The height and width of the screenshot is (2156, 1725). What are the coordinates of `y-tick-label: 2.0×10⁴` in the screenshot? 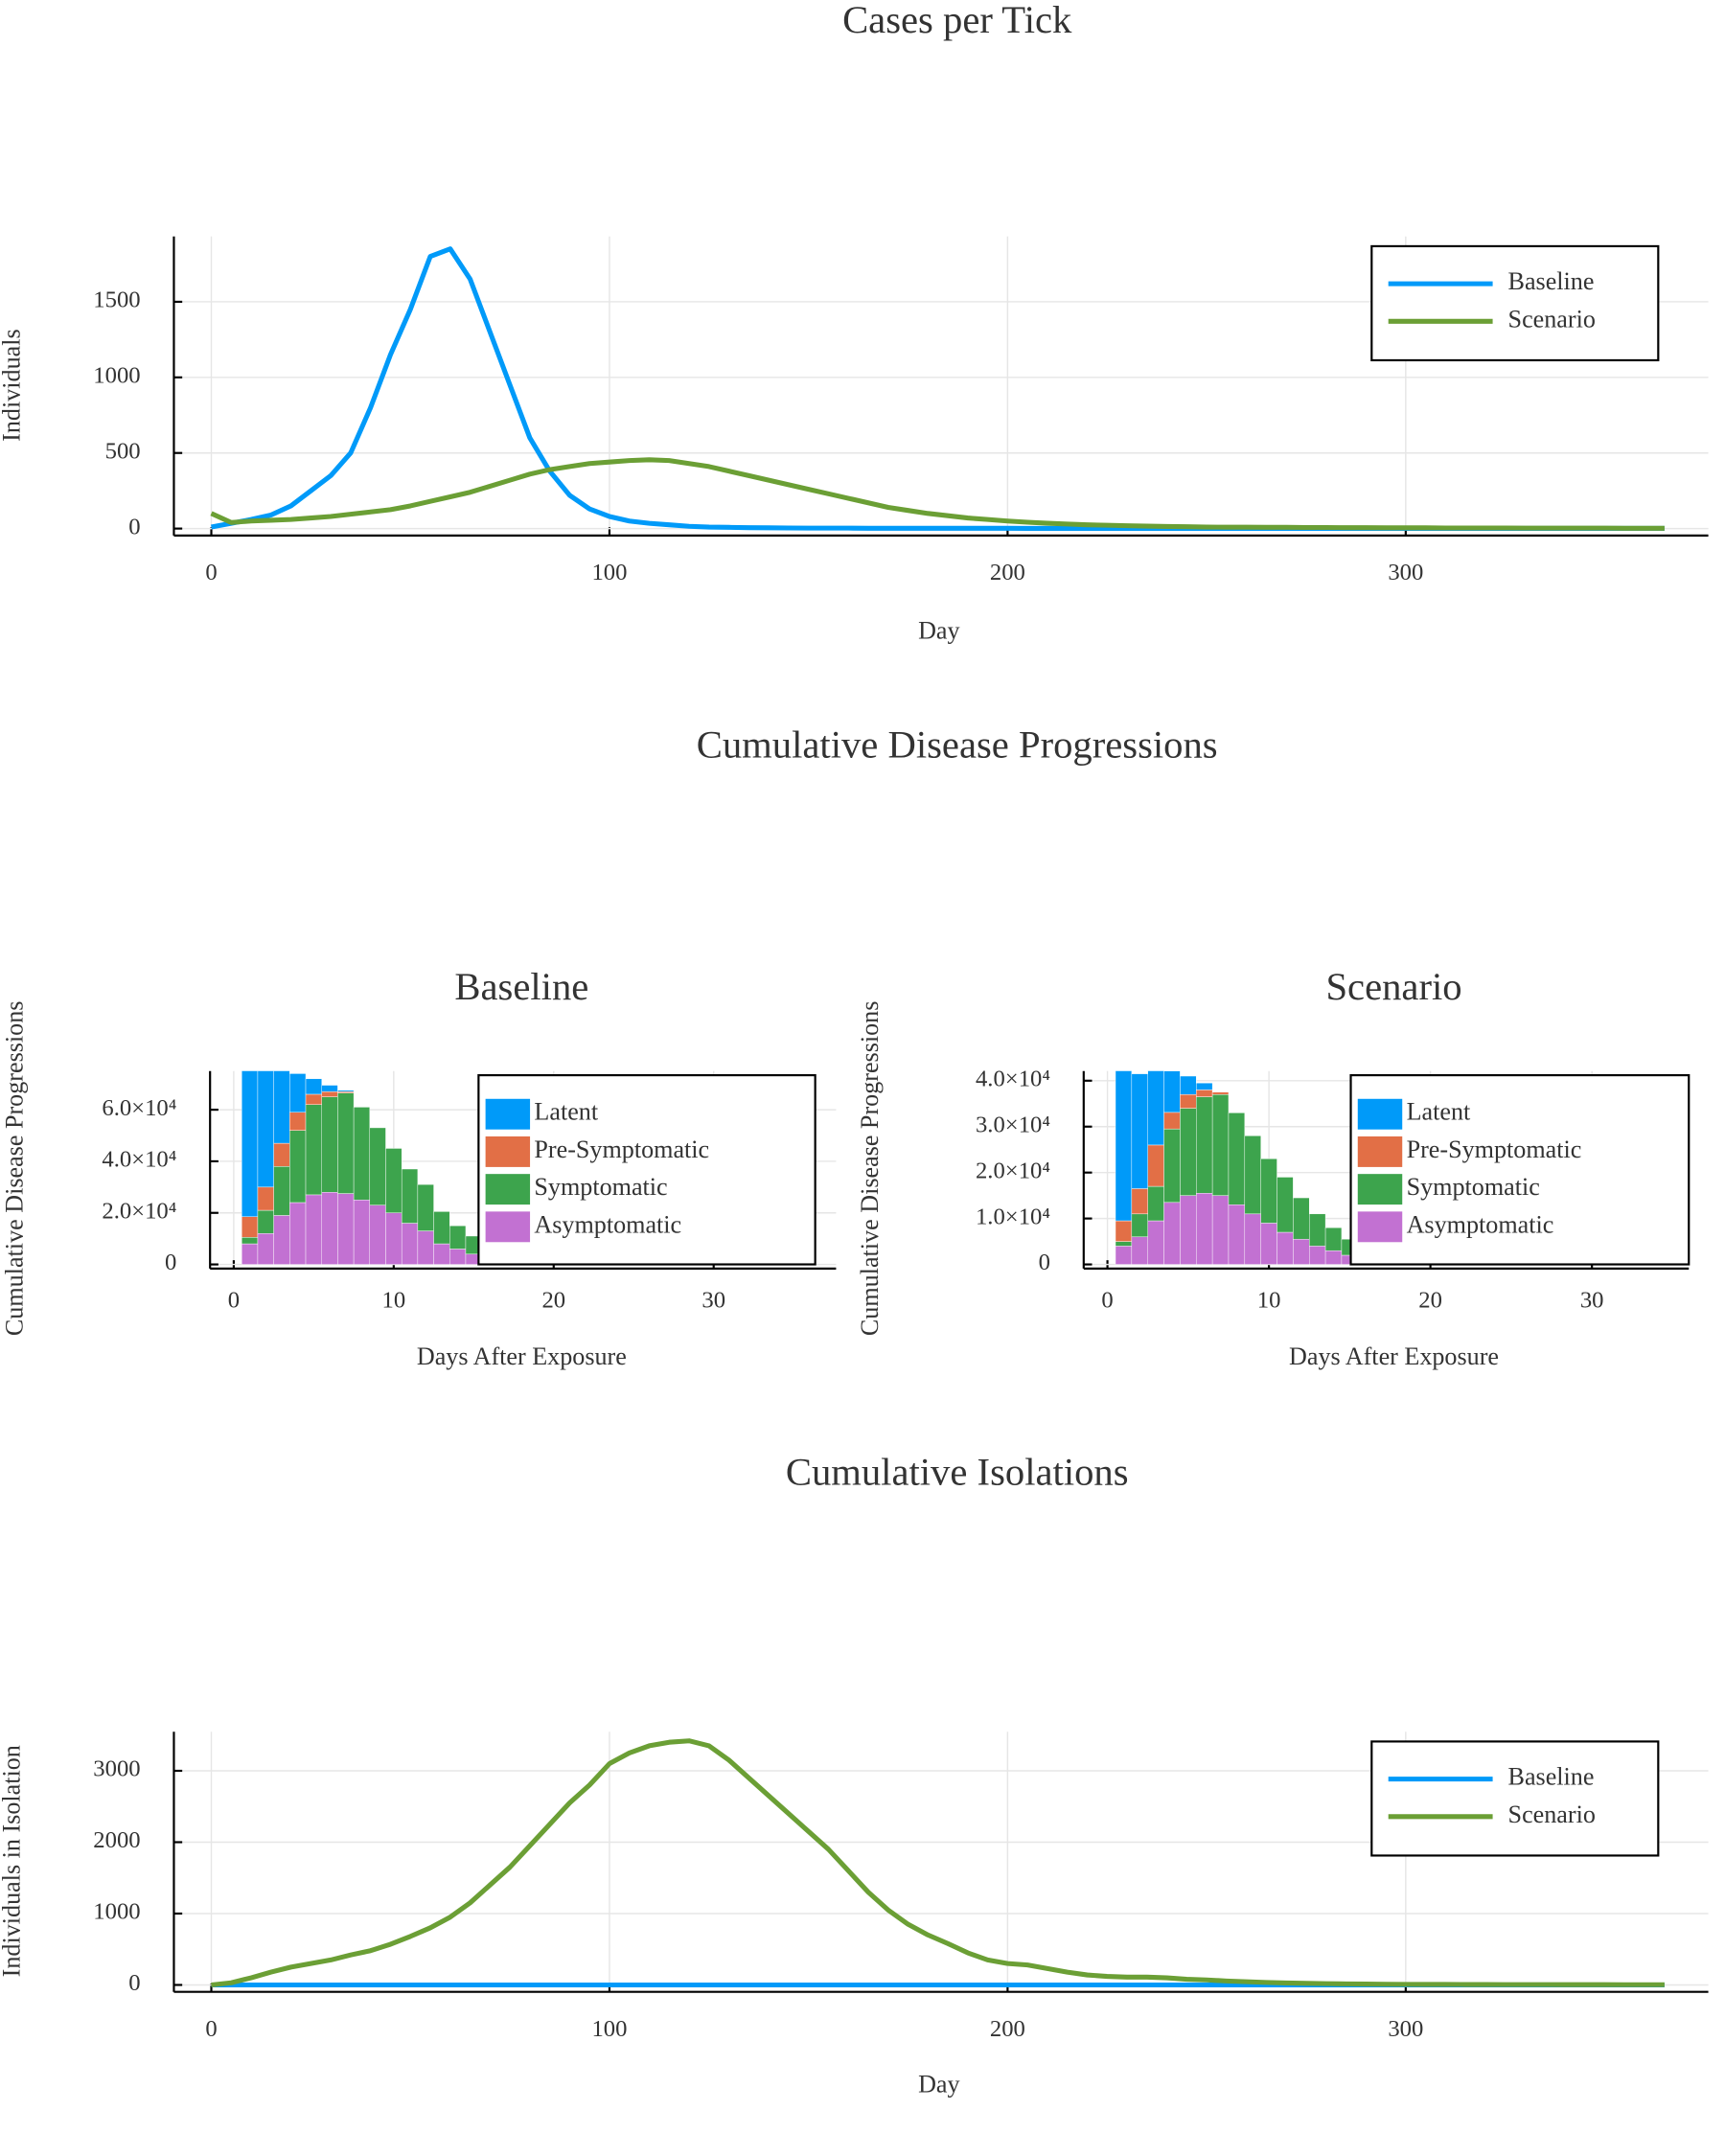 It's located at (139, 1211).